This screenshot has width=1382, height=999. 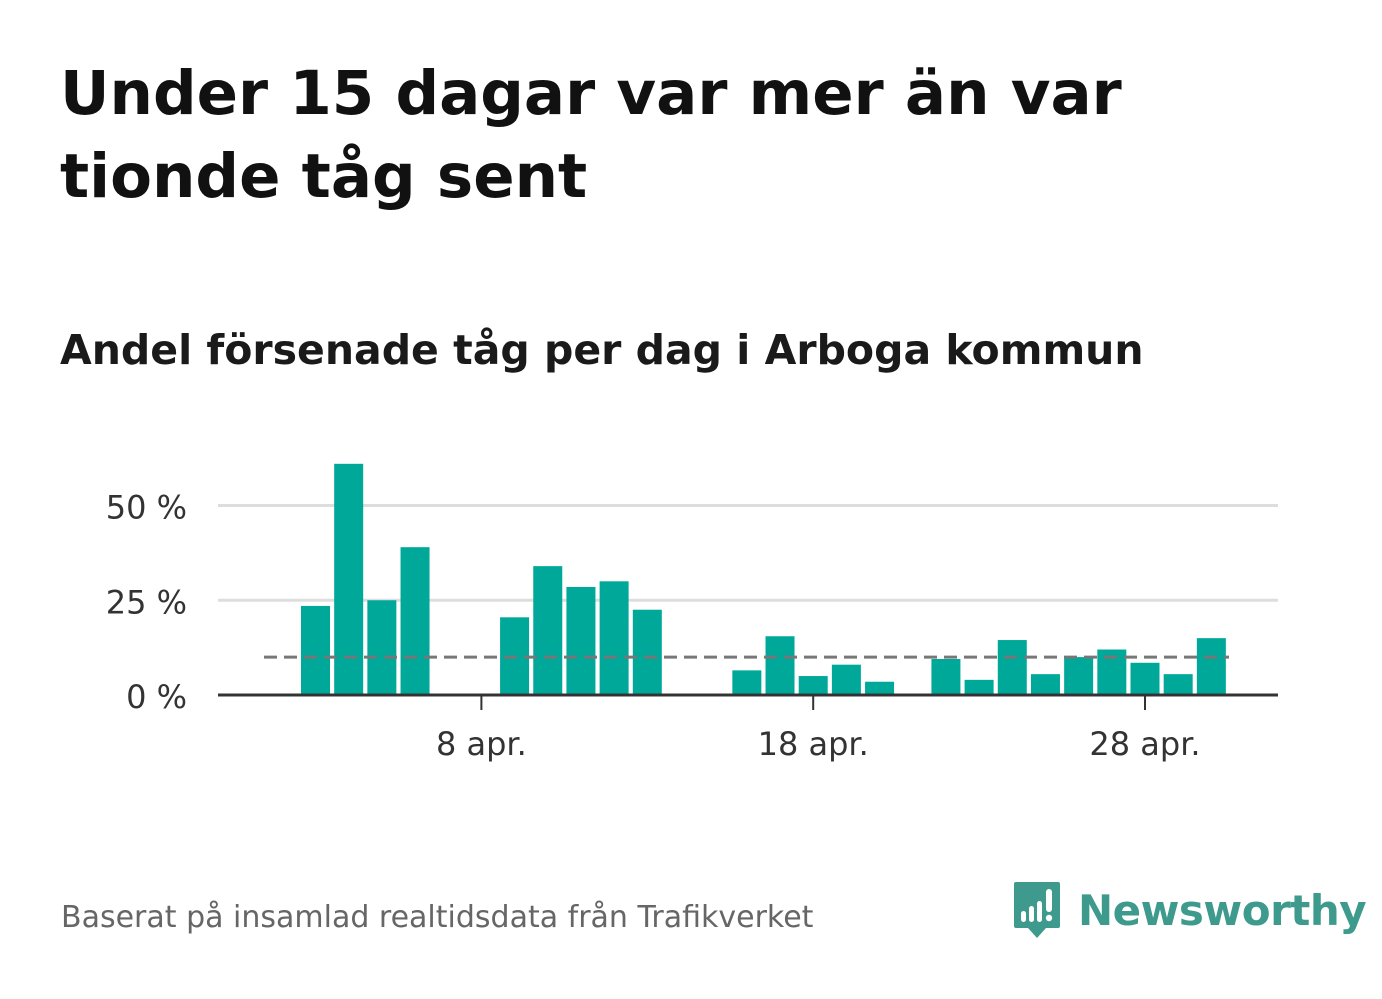 What do you see at coordinates (748, 553) in the screenshot?
I see `gridlines` at bounding box center [748, 553].